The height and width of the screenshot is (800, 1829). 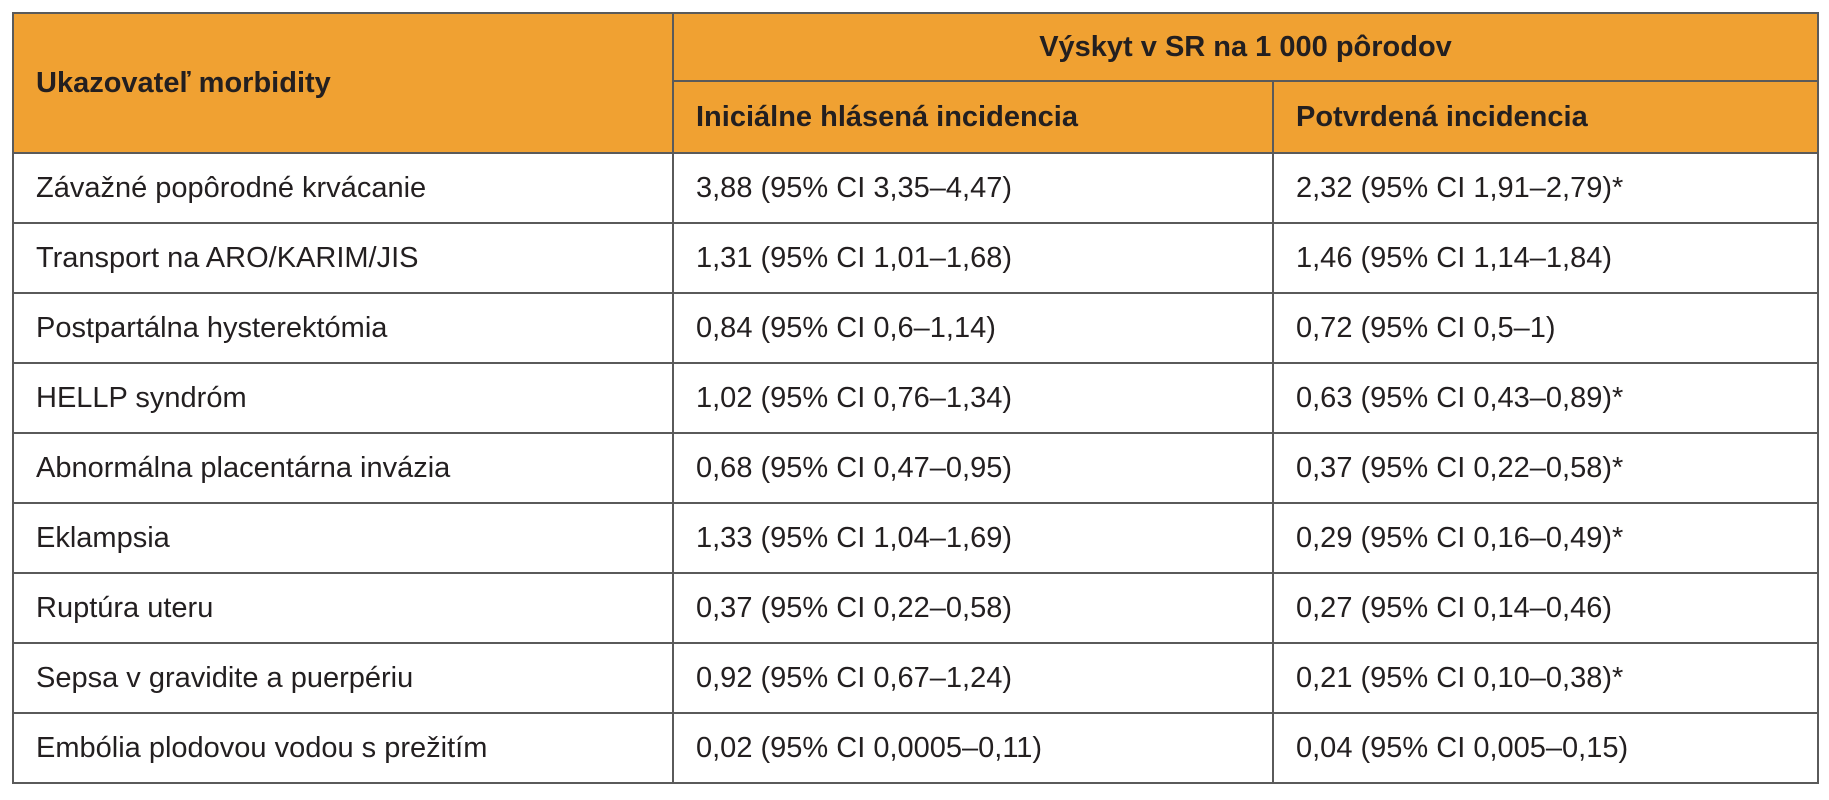 What do you see at coordinates (343, 83) in the screenshot?
I see `header-indicator: Ukazovateľ morbidity` at bounding box center [343, 83].